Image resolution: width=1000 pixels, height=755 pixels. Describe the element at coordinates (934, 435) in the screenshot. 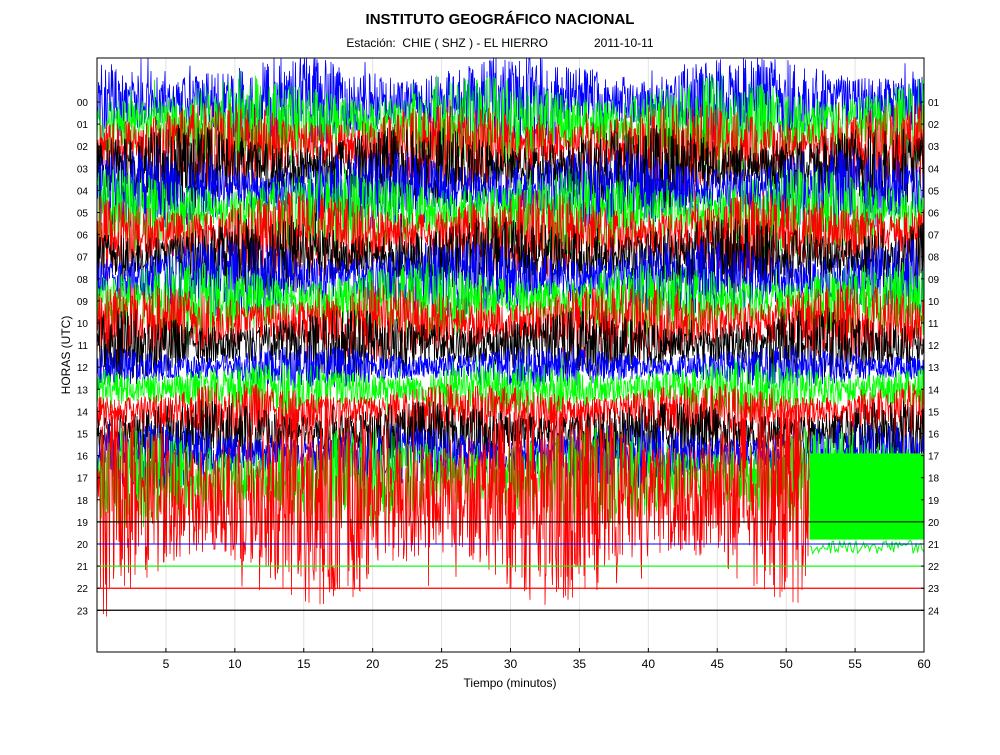

I see `right-hour-label-16: 16` at that location.